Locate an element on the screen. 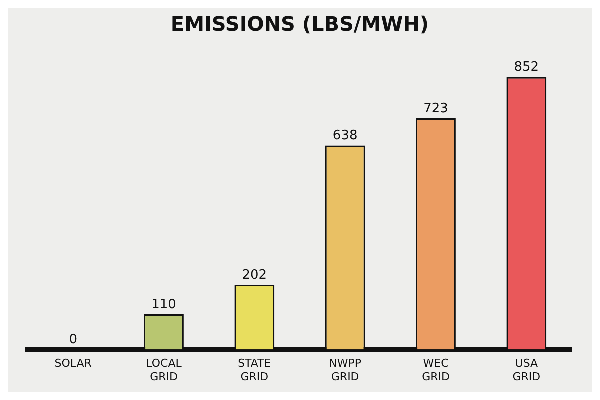  x-tick-label: WEC GRID is located at coordinates (436, 370).